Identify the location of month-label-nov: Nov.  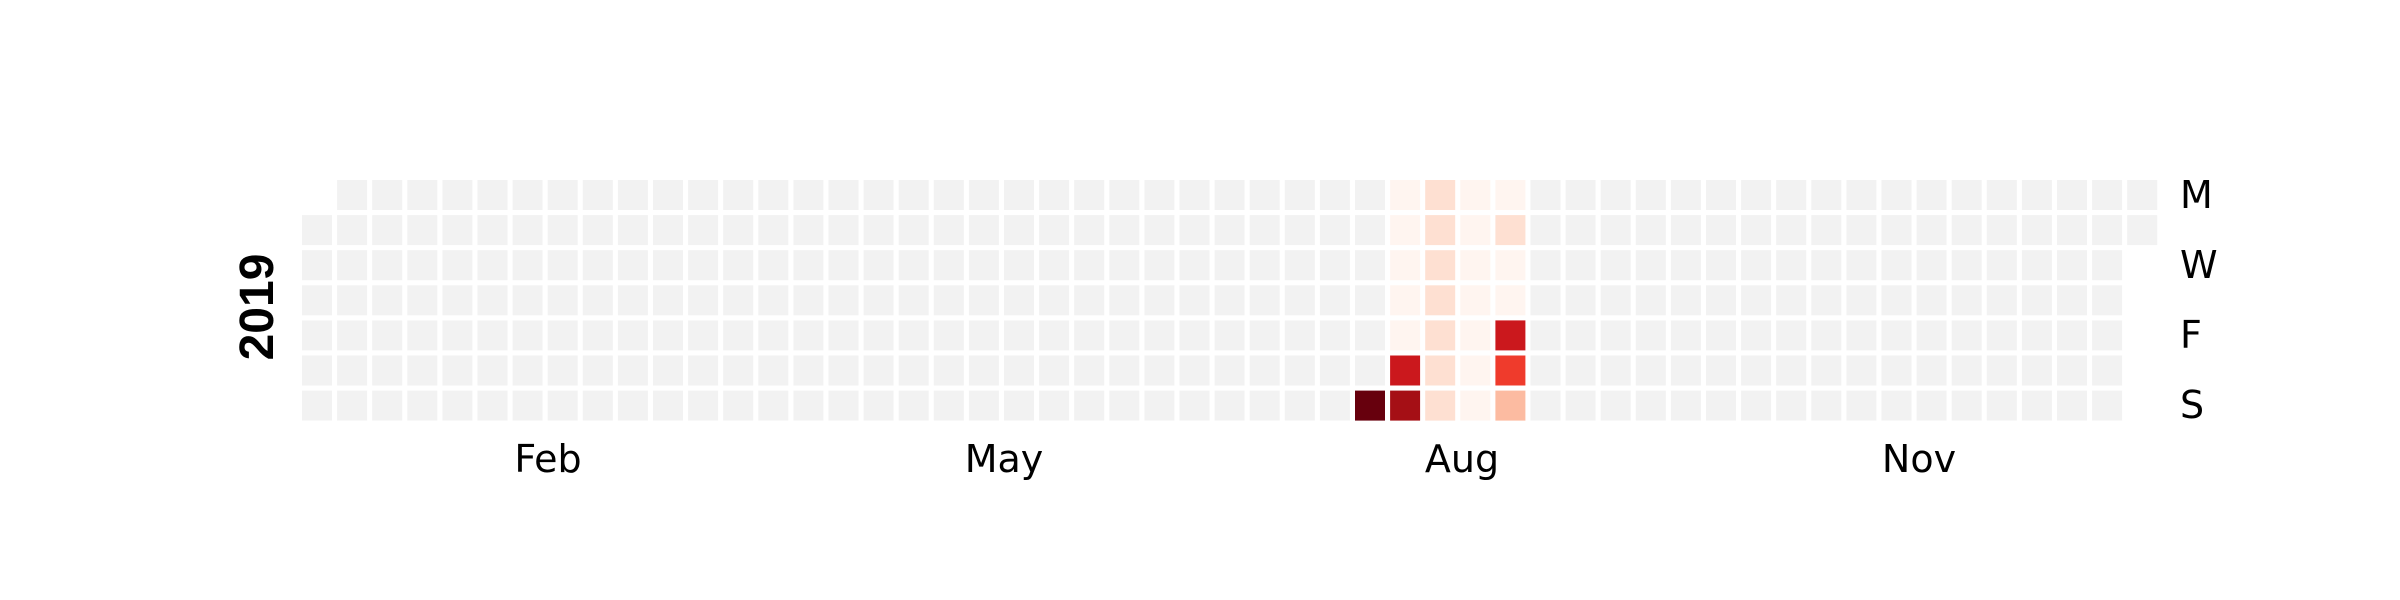
(1919, 459).